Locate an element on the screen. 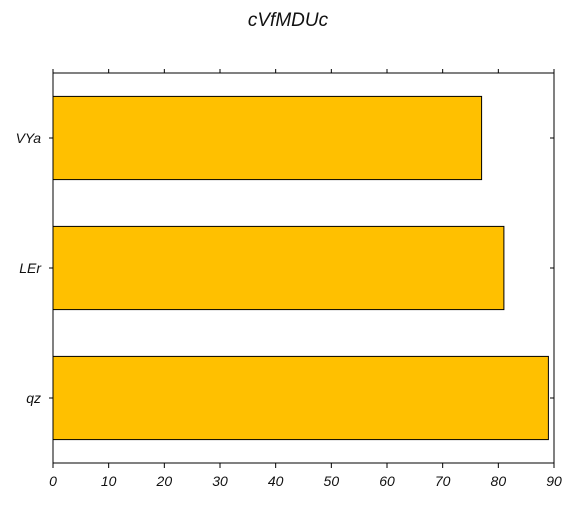 Image resolution: width=576 pixels, height=509 pixels. x-tick-label: 80 is located at coordinates (499, 481).